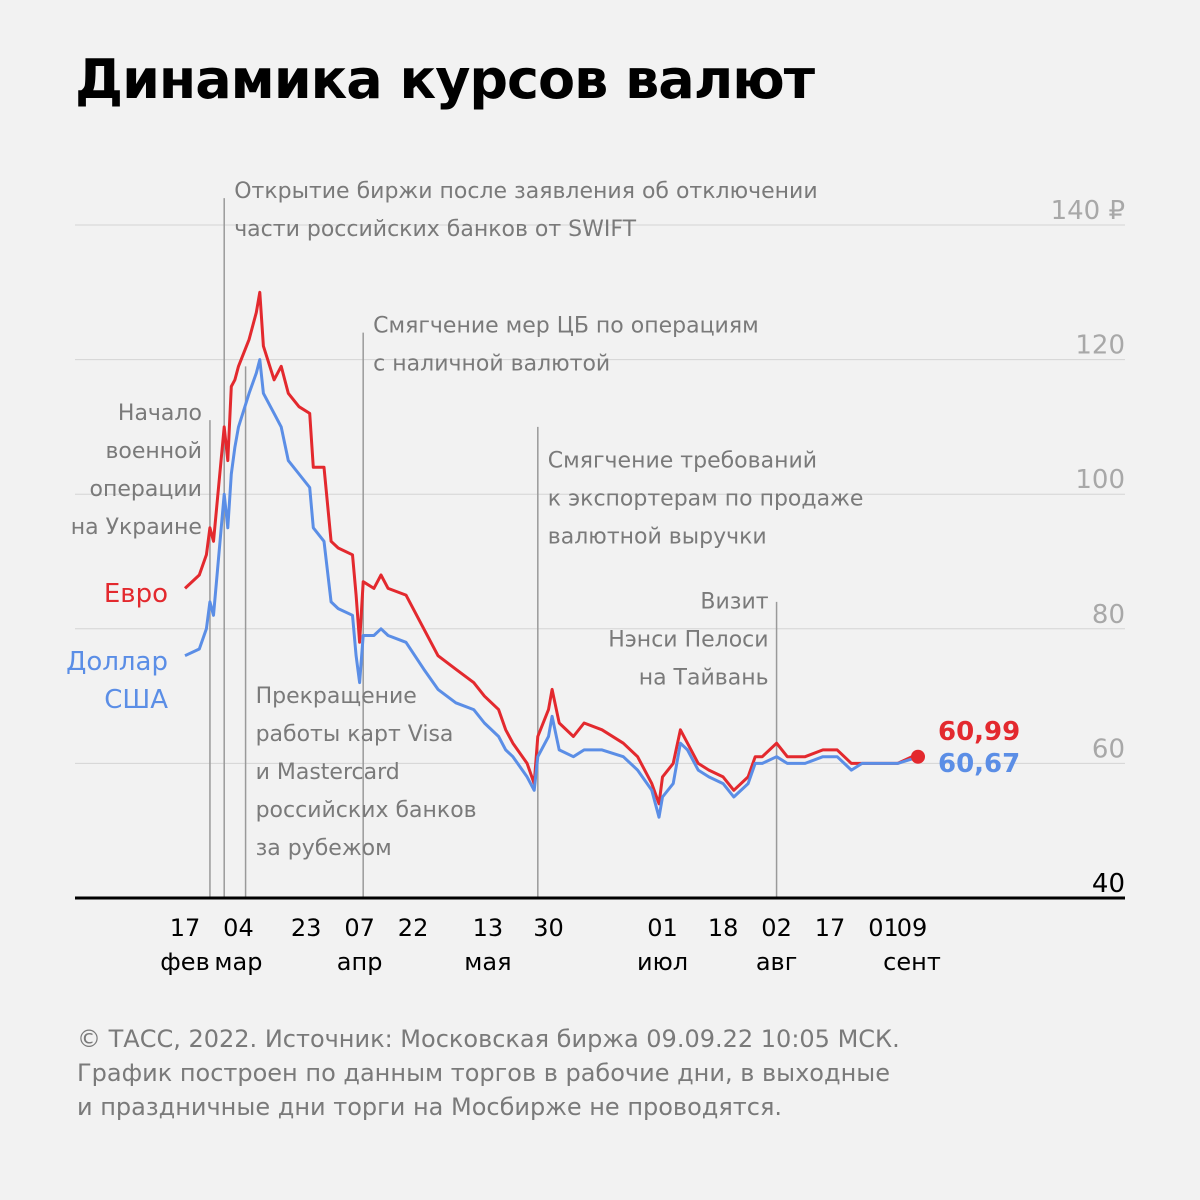 The height and width of the screenshot is (1200, 1200). Describe the element at coordinates (336, 696) in the screenshot. I see `annotation-text: Прекращение` at that location.